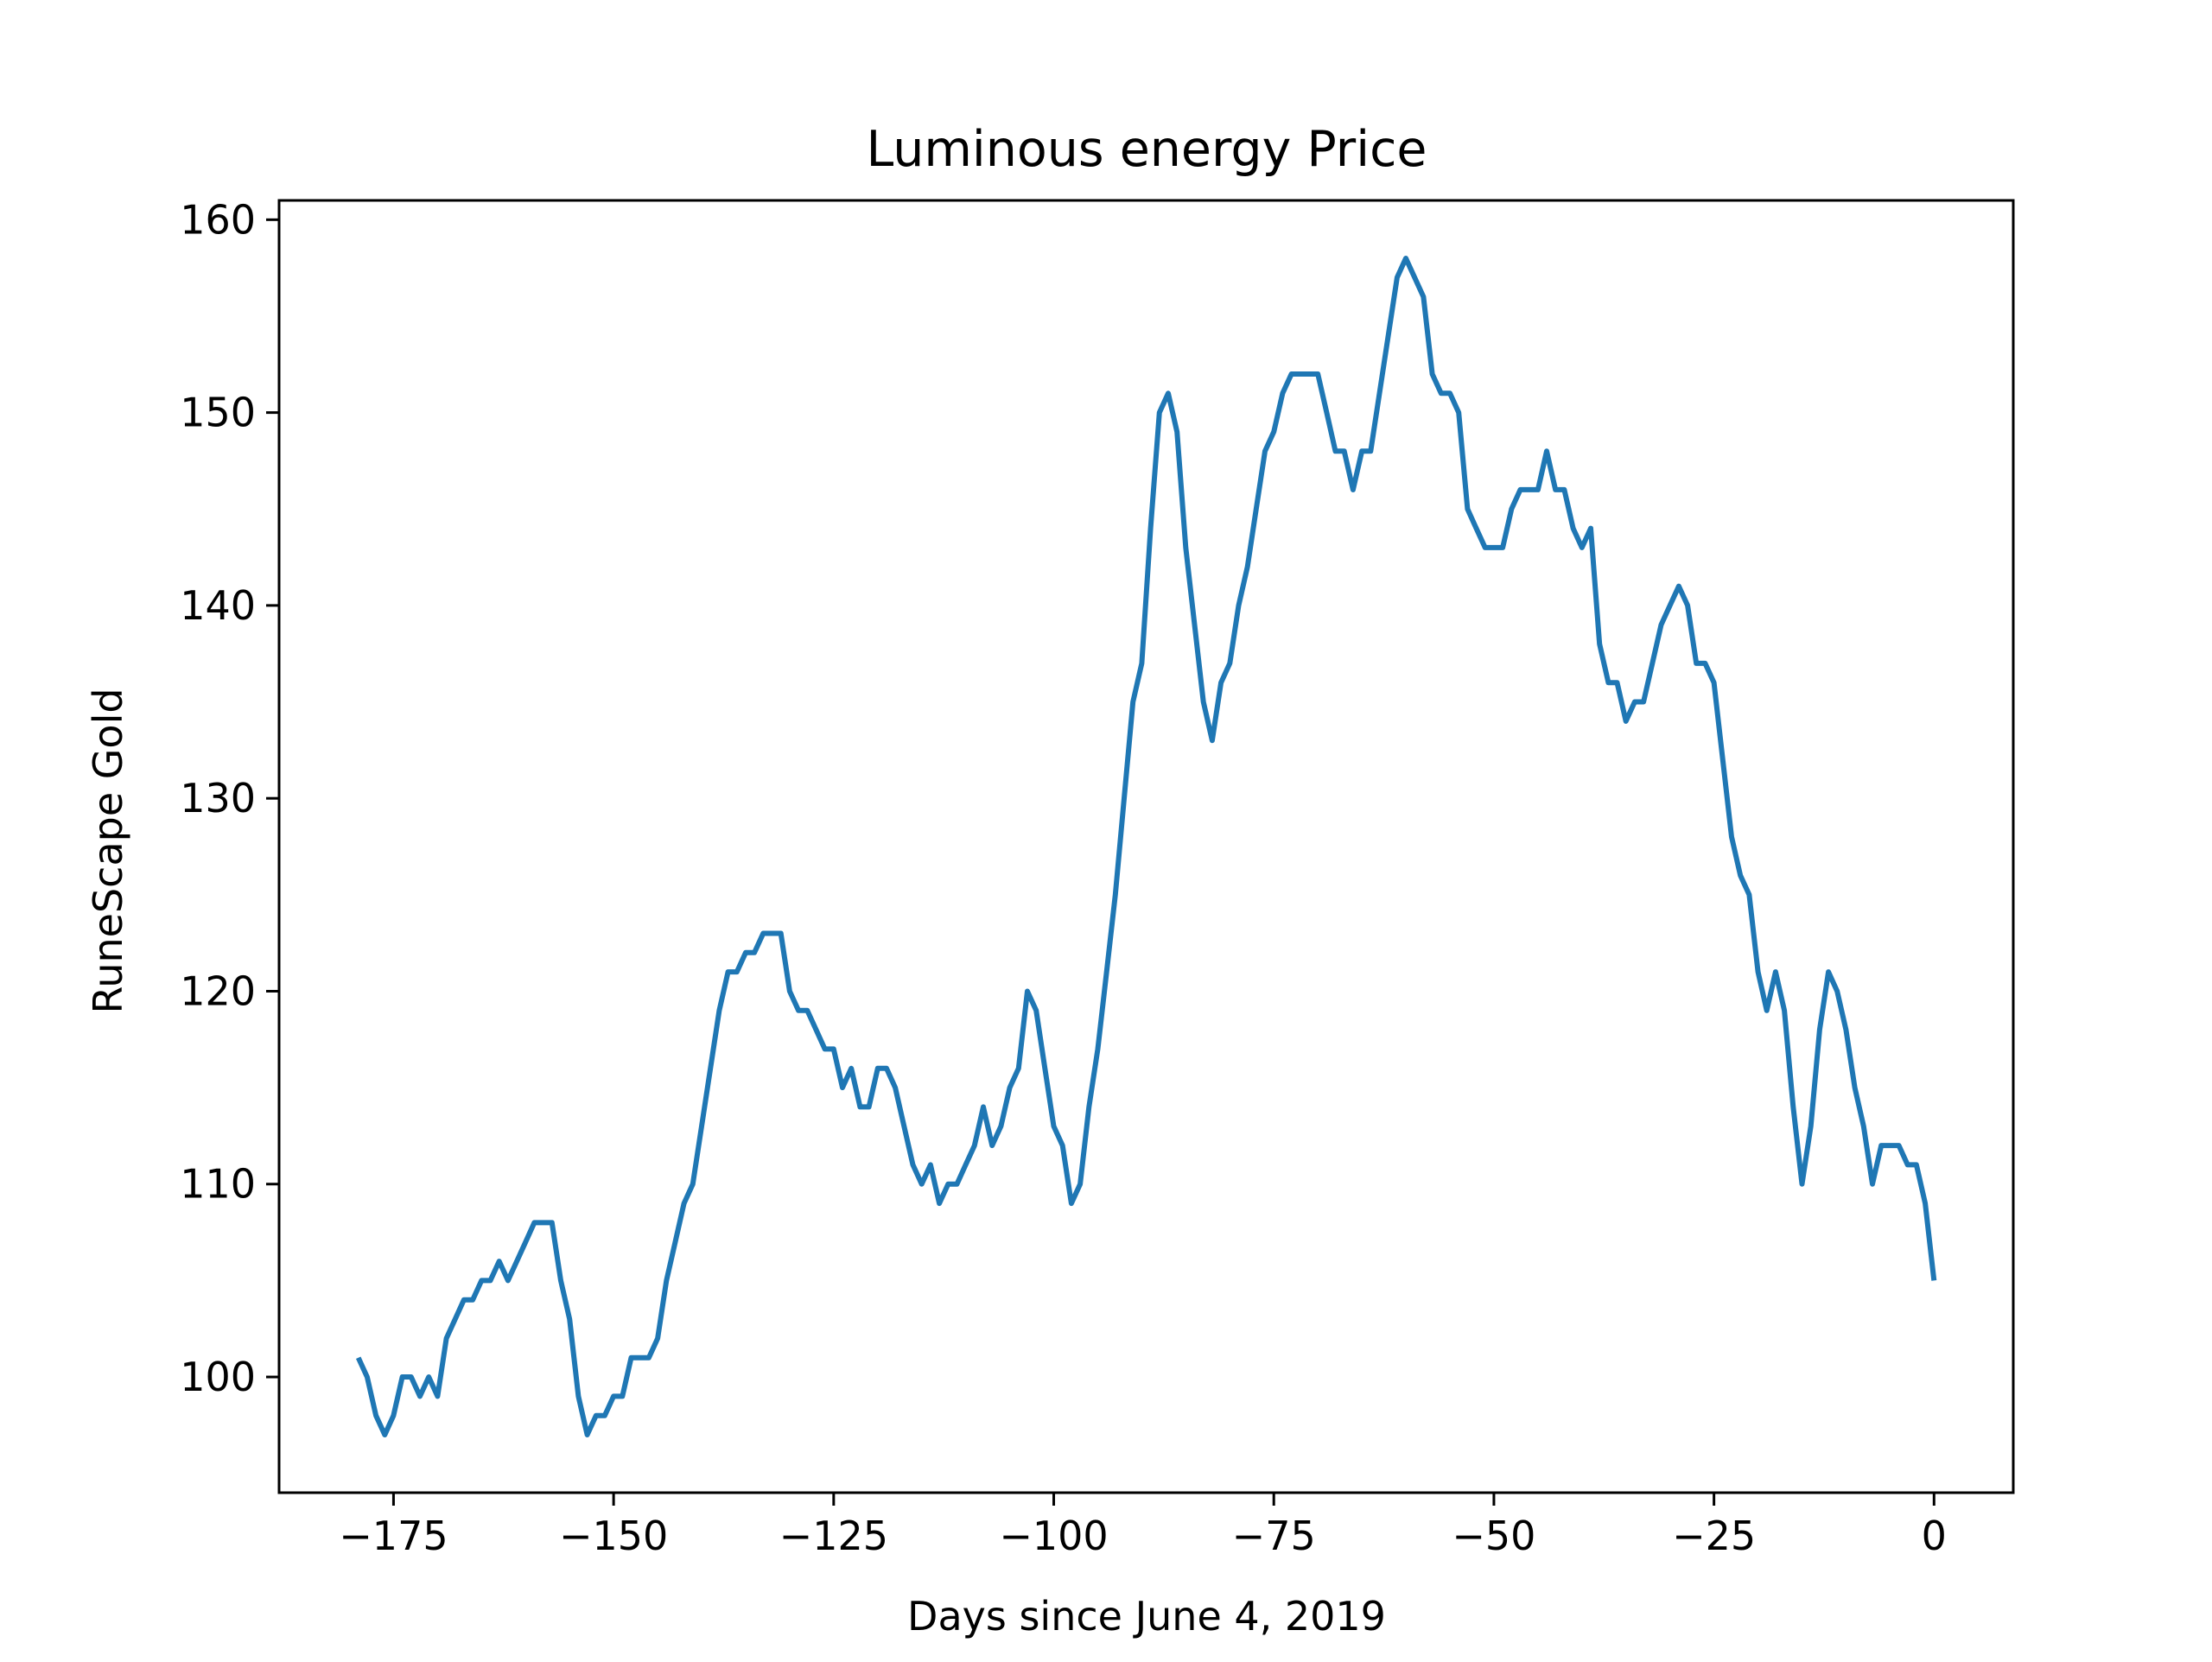  What do you see at coordinates (108, 850) in the screenshot?
I see `y-axis-label: RuneScape Gold` at bounding box center [108, 850].